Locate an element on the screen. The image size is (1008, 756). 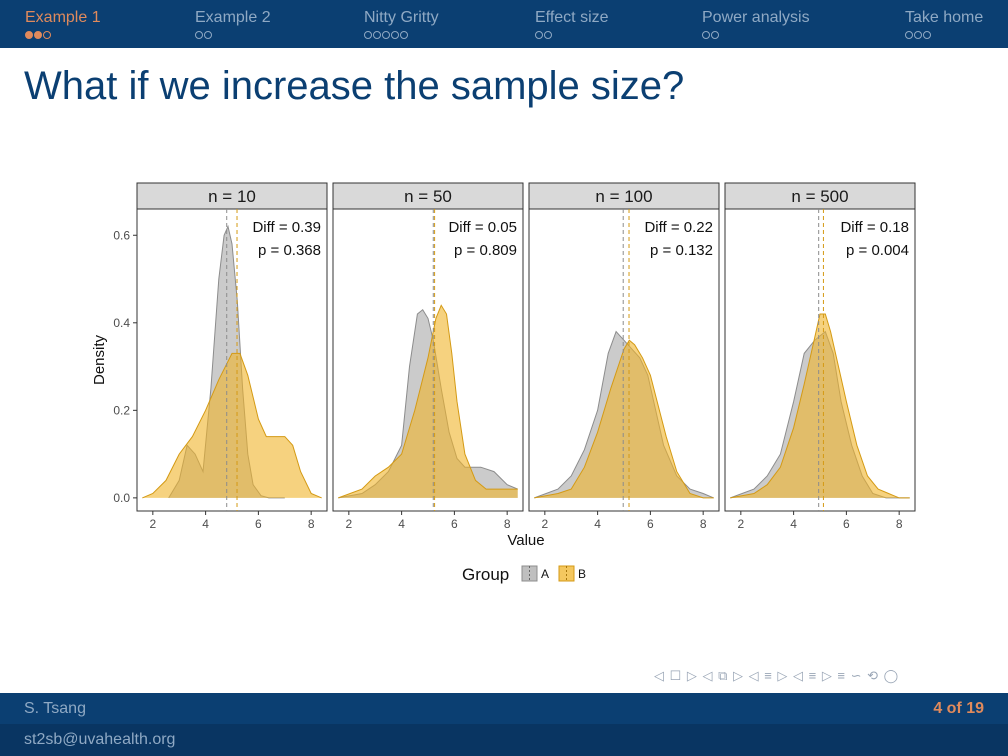
nav-section-label: Take home is located at coordinates (944, 17).